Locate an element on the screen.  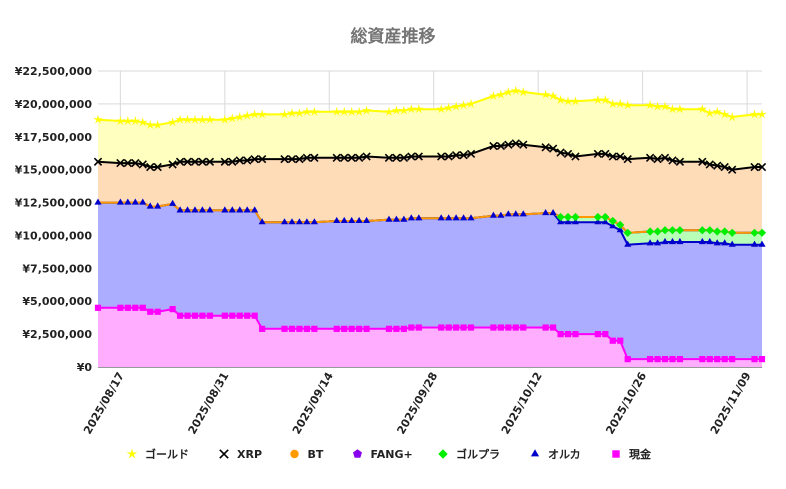
legend-marker-x is located at coordinates (224, 454).